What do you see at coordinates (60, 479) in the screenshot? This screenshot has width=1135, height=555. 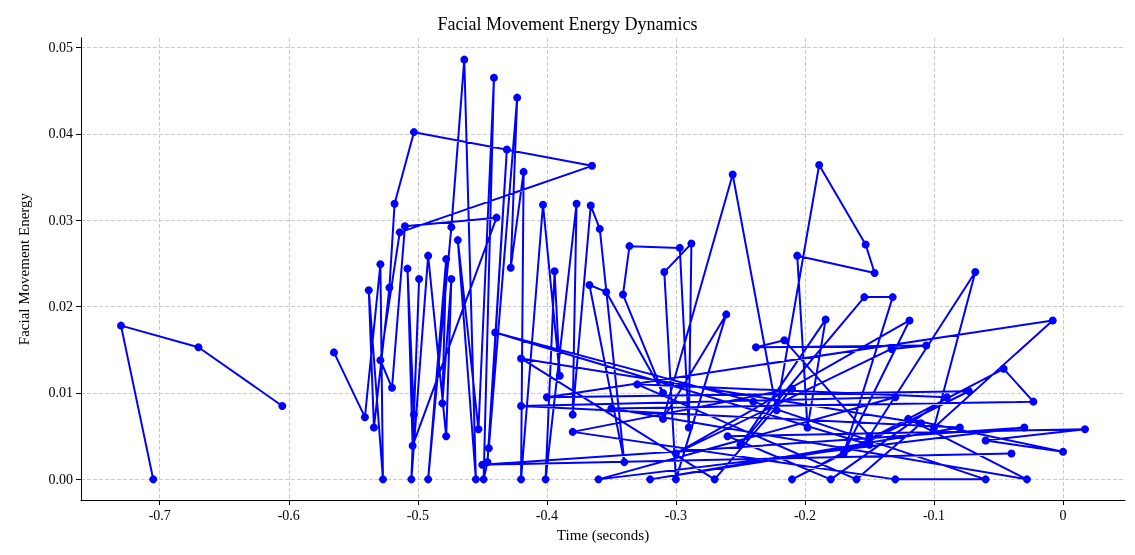 I see `y-tick-label: 0.00` at bounding box center [60, 479].